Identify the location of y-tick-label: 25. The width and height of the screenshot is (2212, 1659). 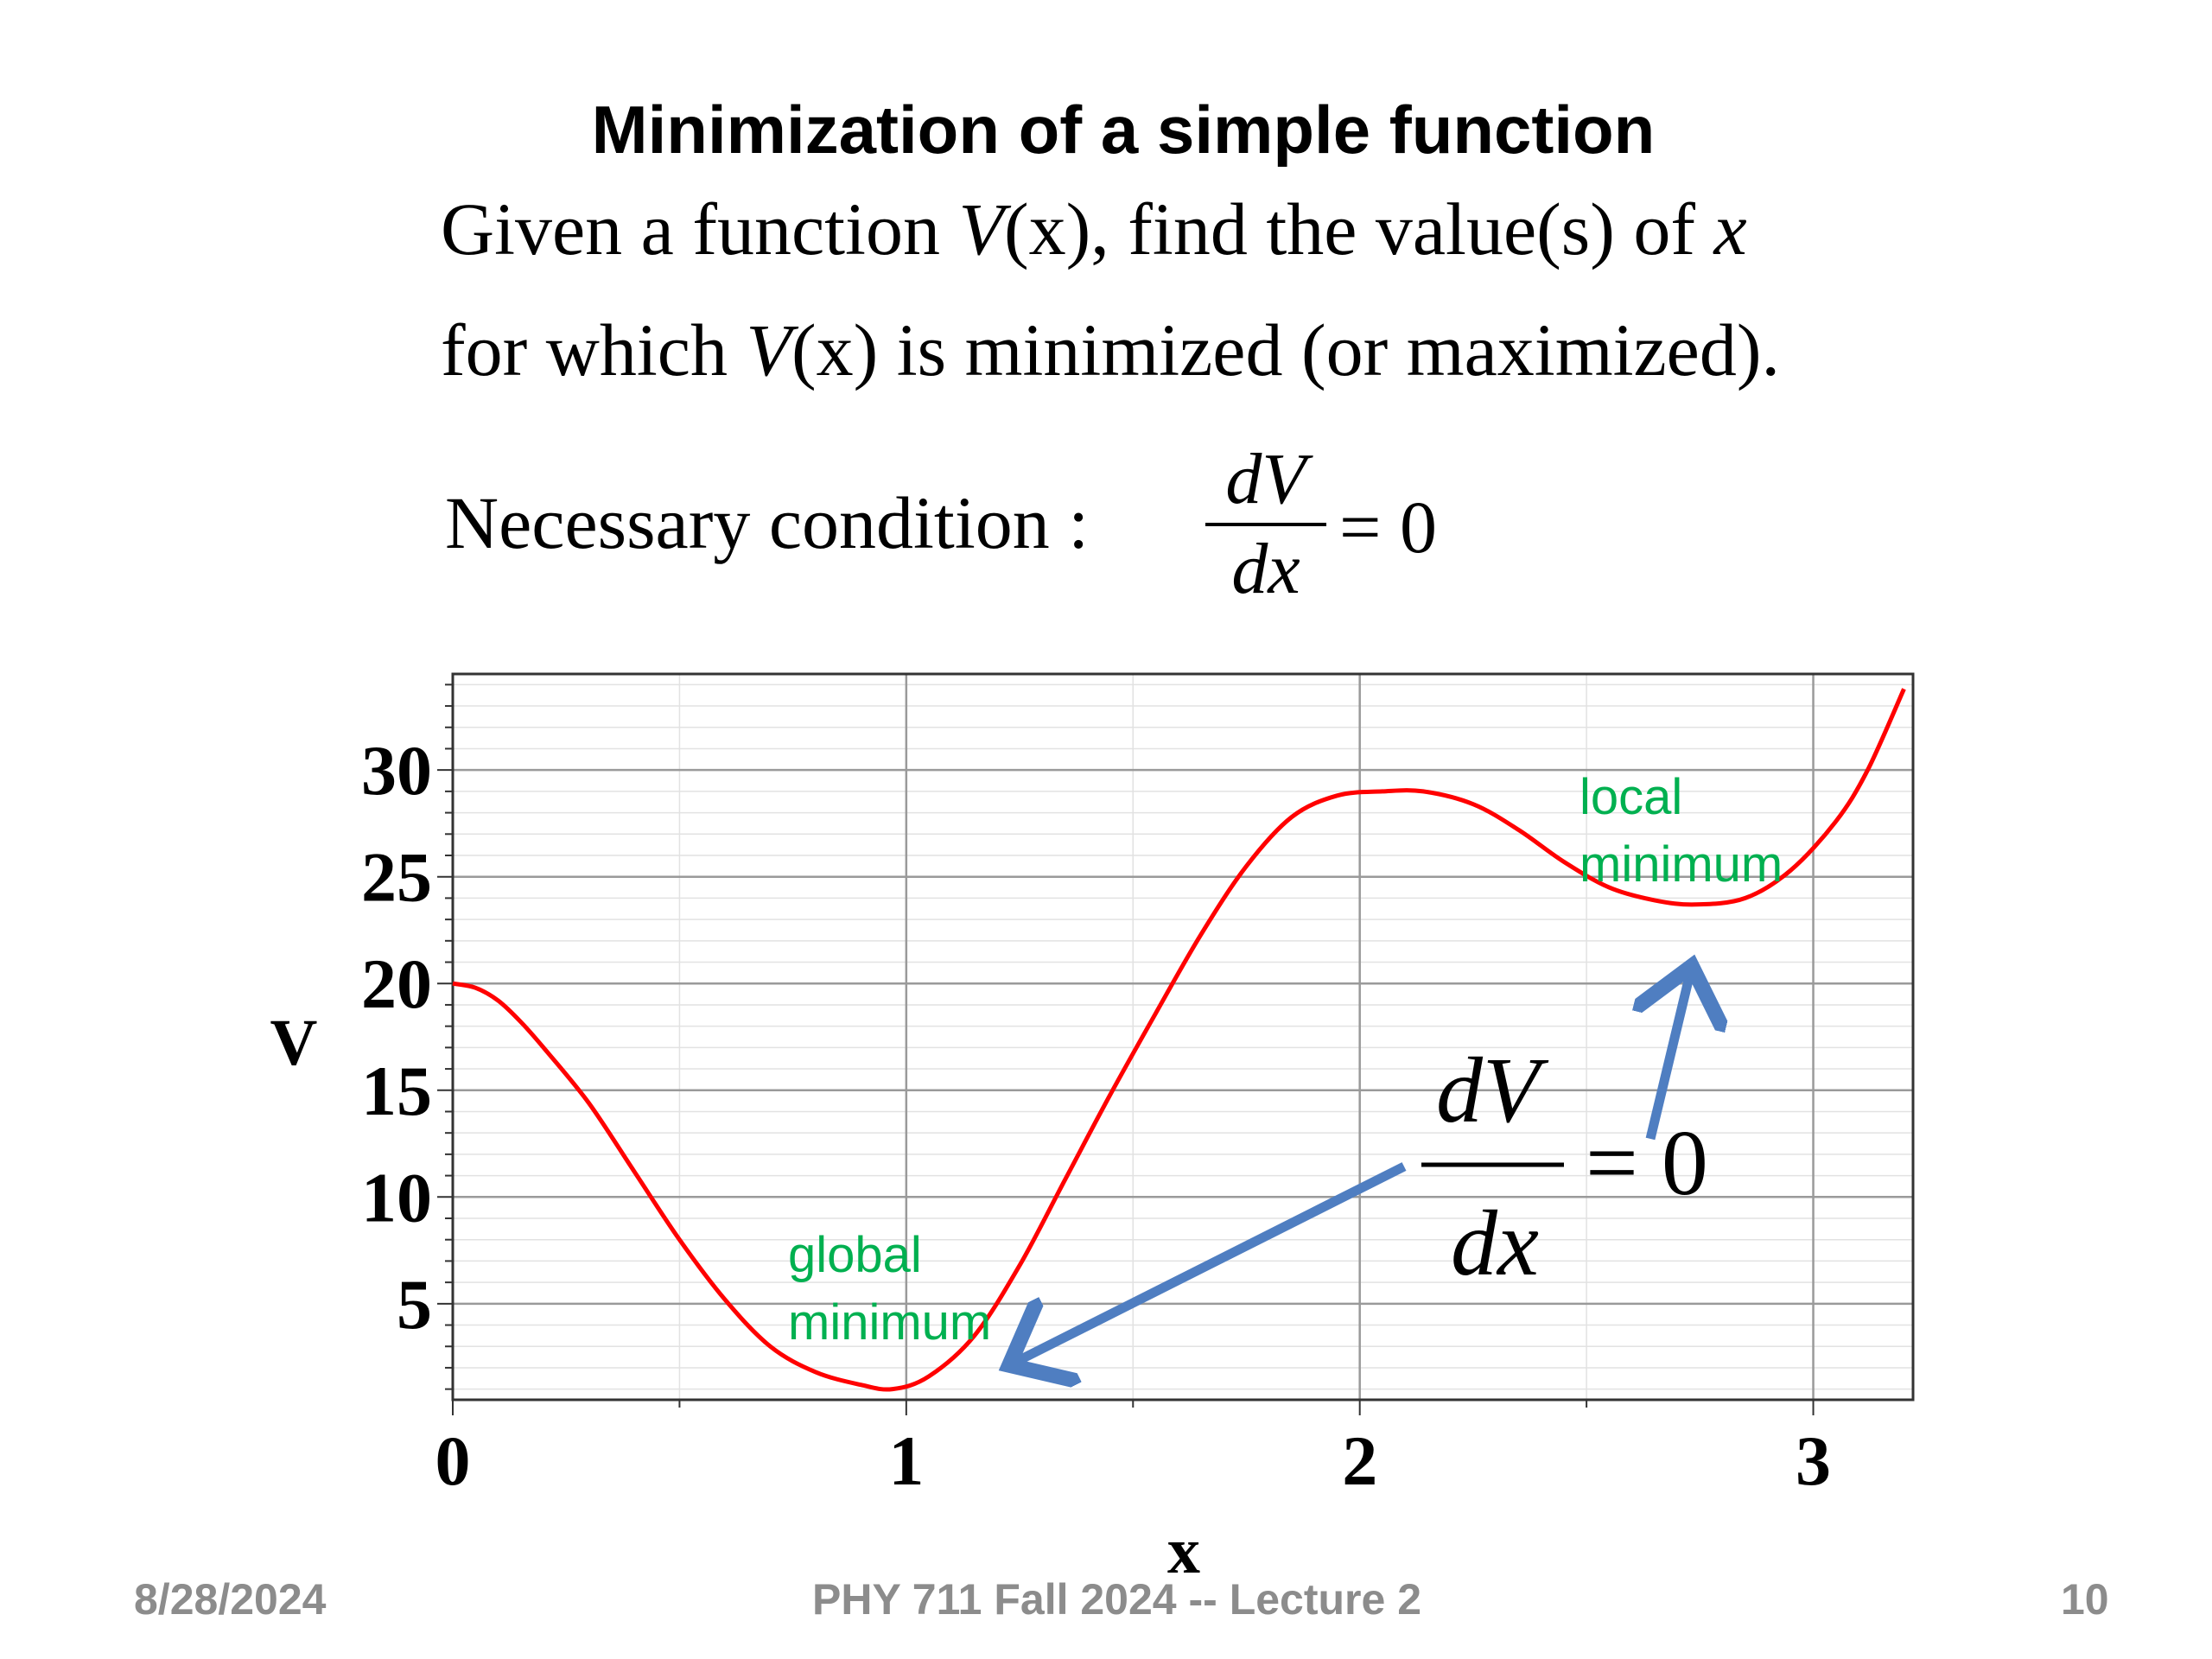
(396, 877).